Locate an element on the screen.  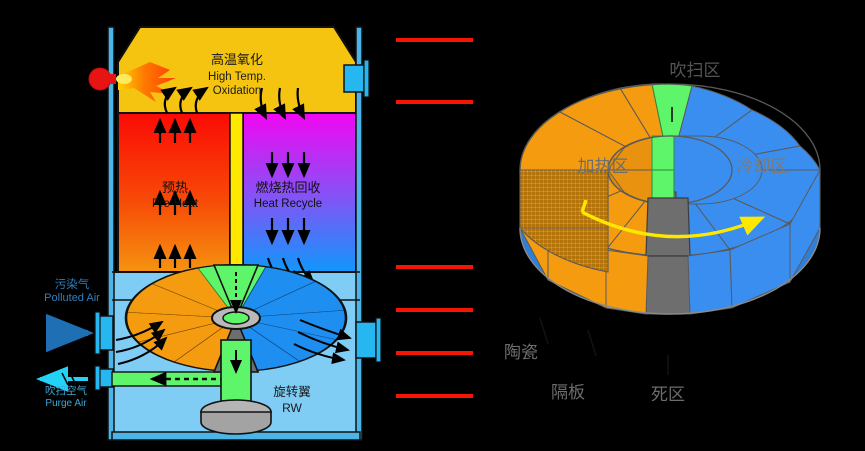
outlet-swirl-arrows is located at coordinates (322, 342).